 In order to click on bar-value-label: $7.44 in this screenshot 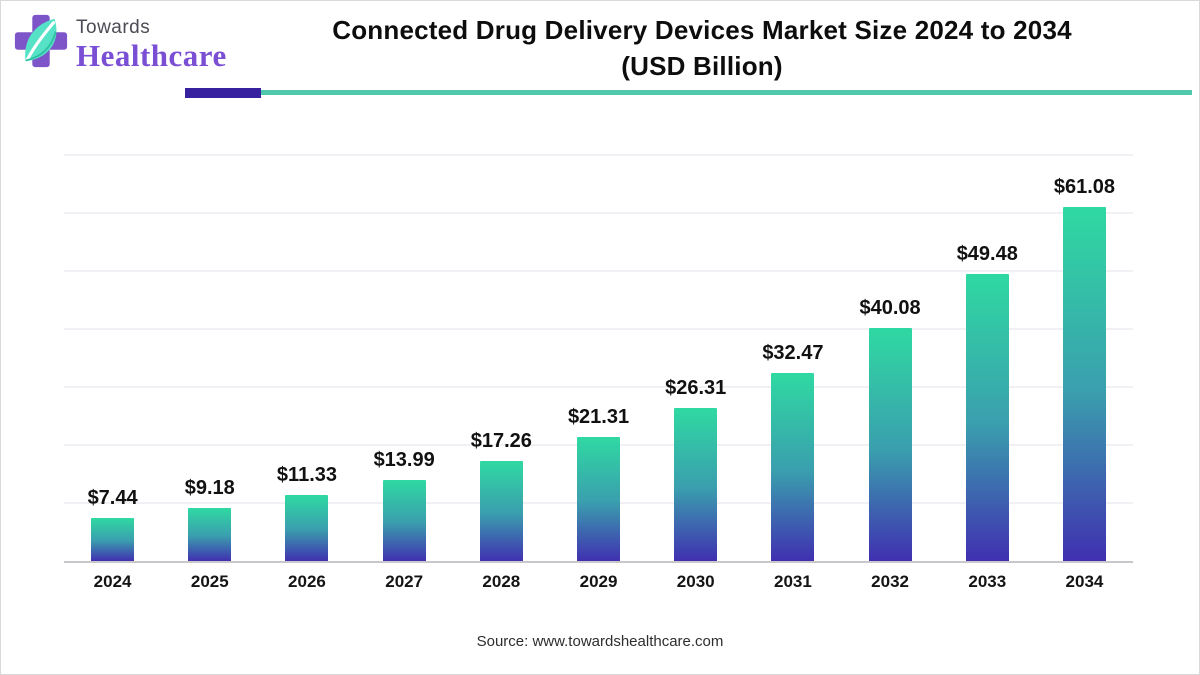, I will do `click(112, 498)`.